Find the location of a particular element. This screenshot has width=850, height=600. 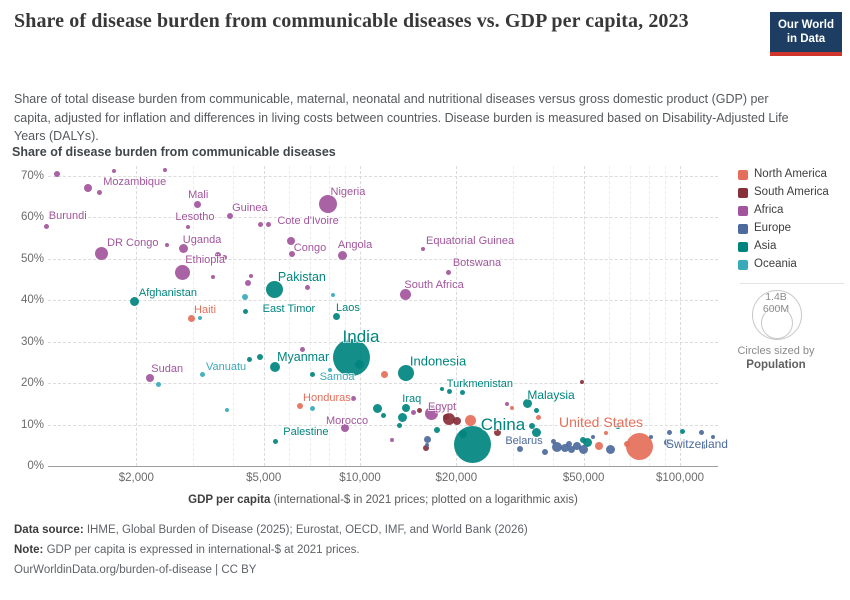

point-sudan is located at coordinates (150, 378).